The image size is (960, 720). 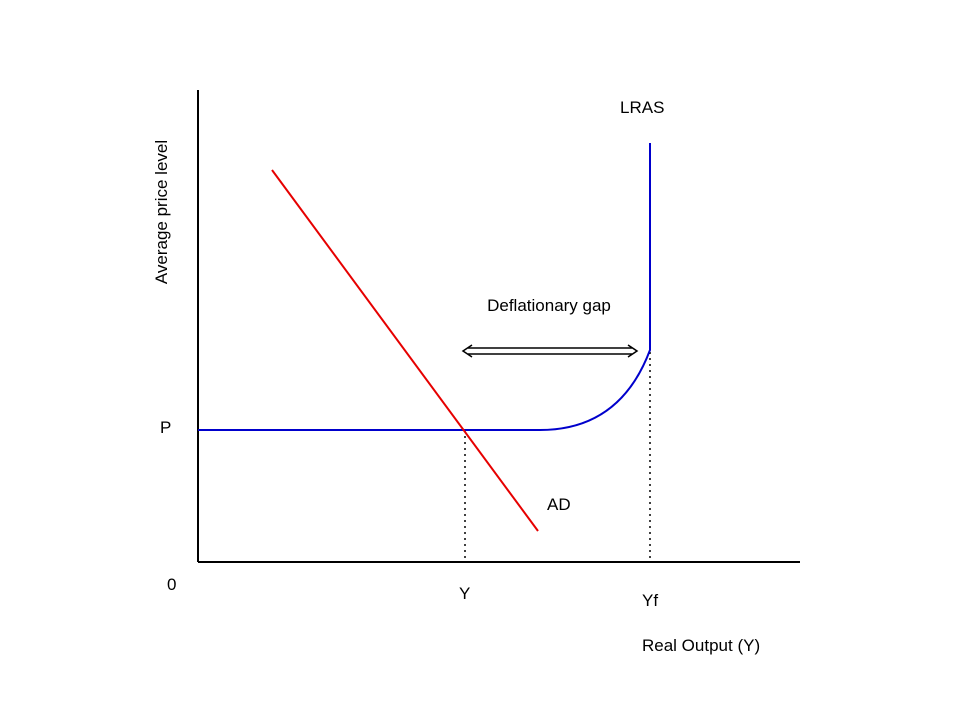 What do you see at coordinates (650, 600) in the screenshot?
I see `full-output-label: Yf` at bounding box center [650, 600].